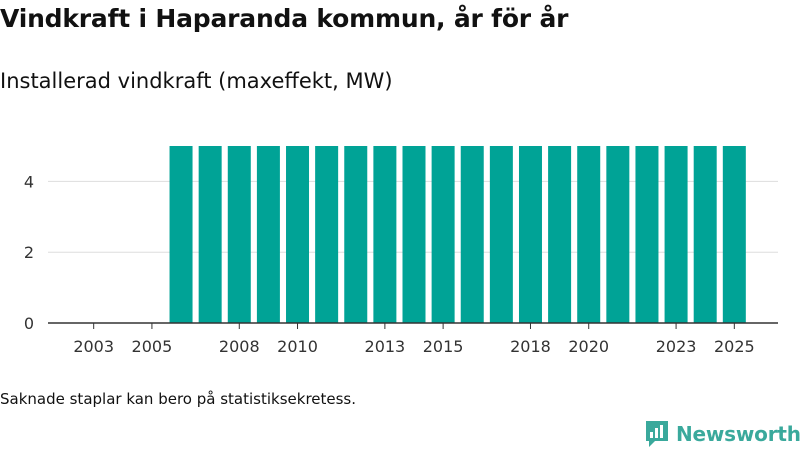 Image resolution: width=800 pixels, height=450 pixels. I want to click on bar-2006, so click(181, 234).